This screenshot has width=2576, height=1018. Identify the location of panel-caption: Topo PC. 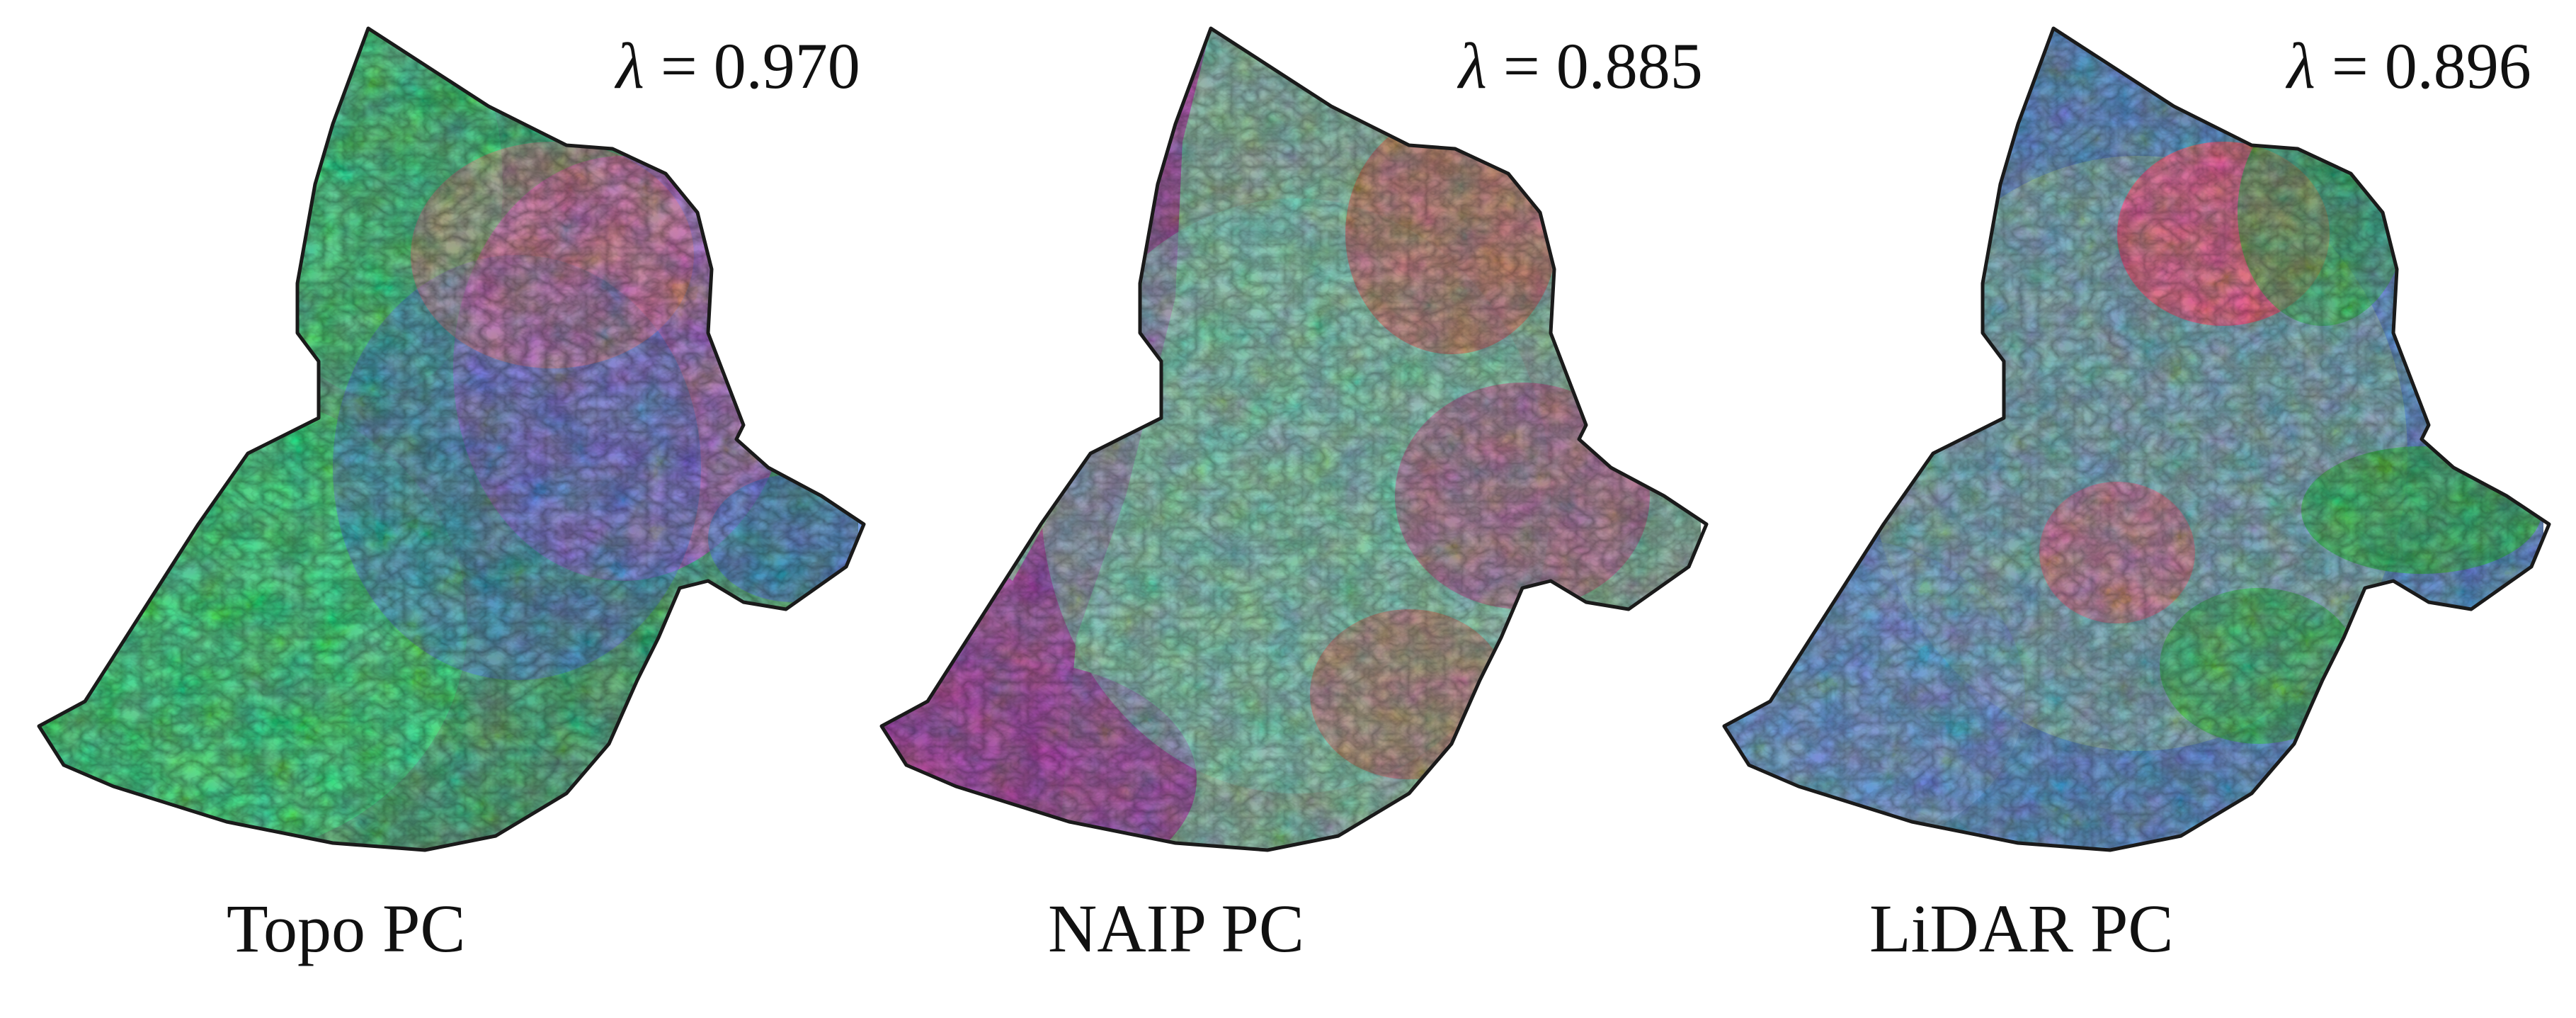
(346, 928).